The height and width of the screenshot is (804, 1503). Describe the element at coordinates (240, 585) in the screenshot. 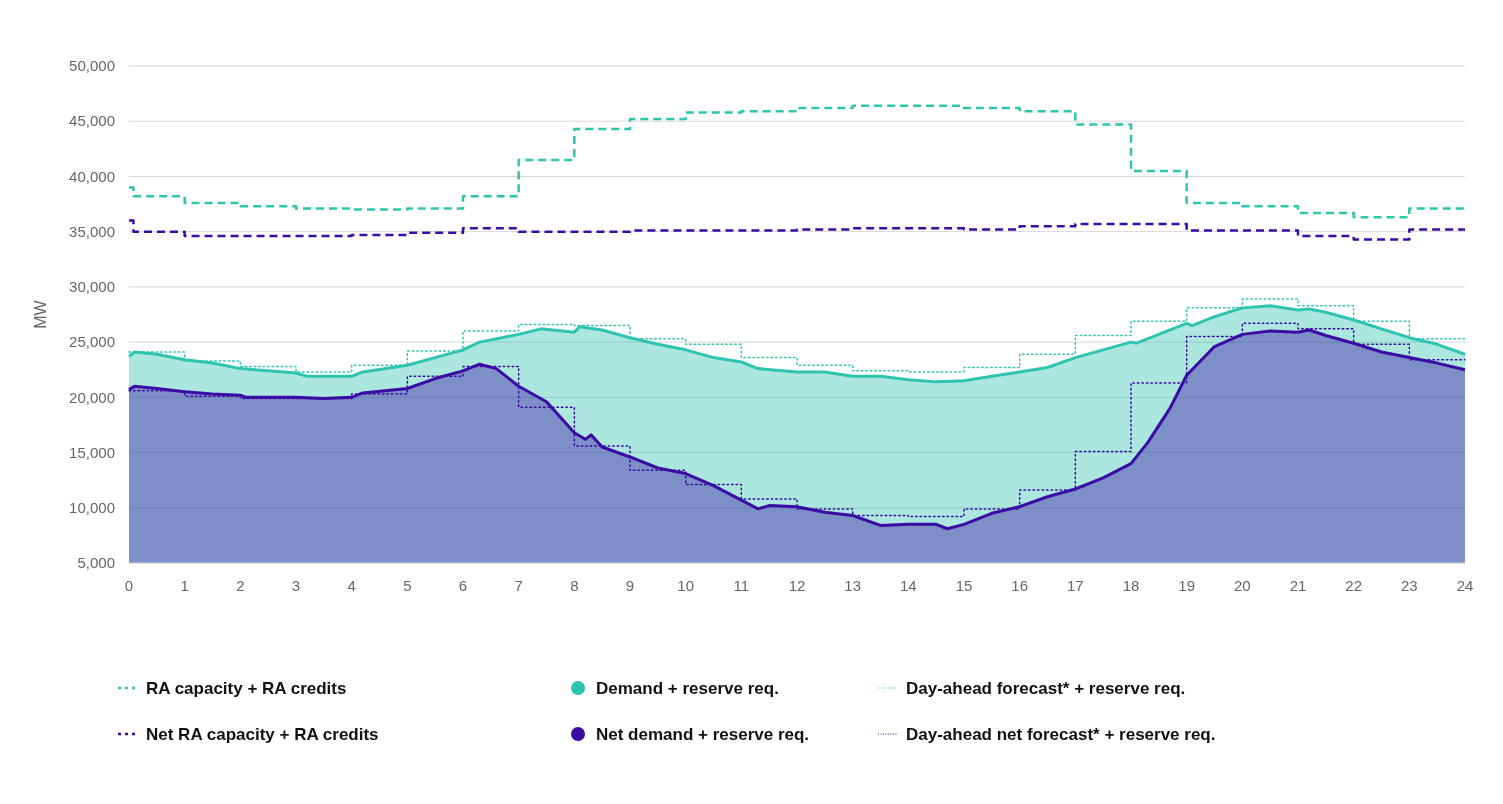

I see `x-tick-label: 2` at that location.